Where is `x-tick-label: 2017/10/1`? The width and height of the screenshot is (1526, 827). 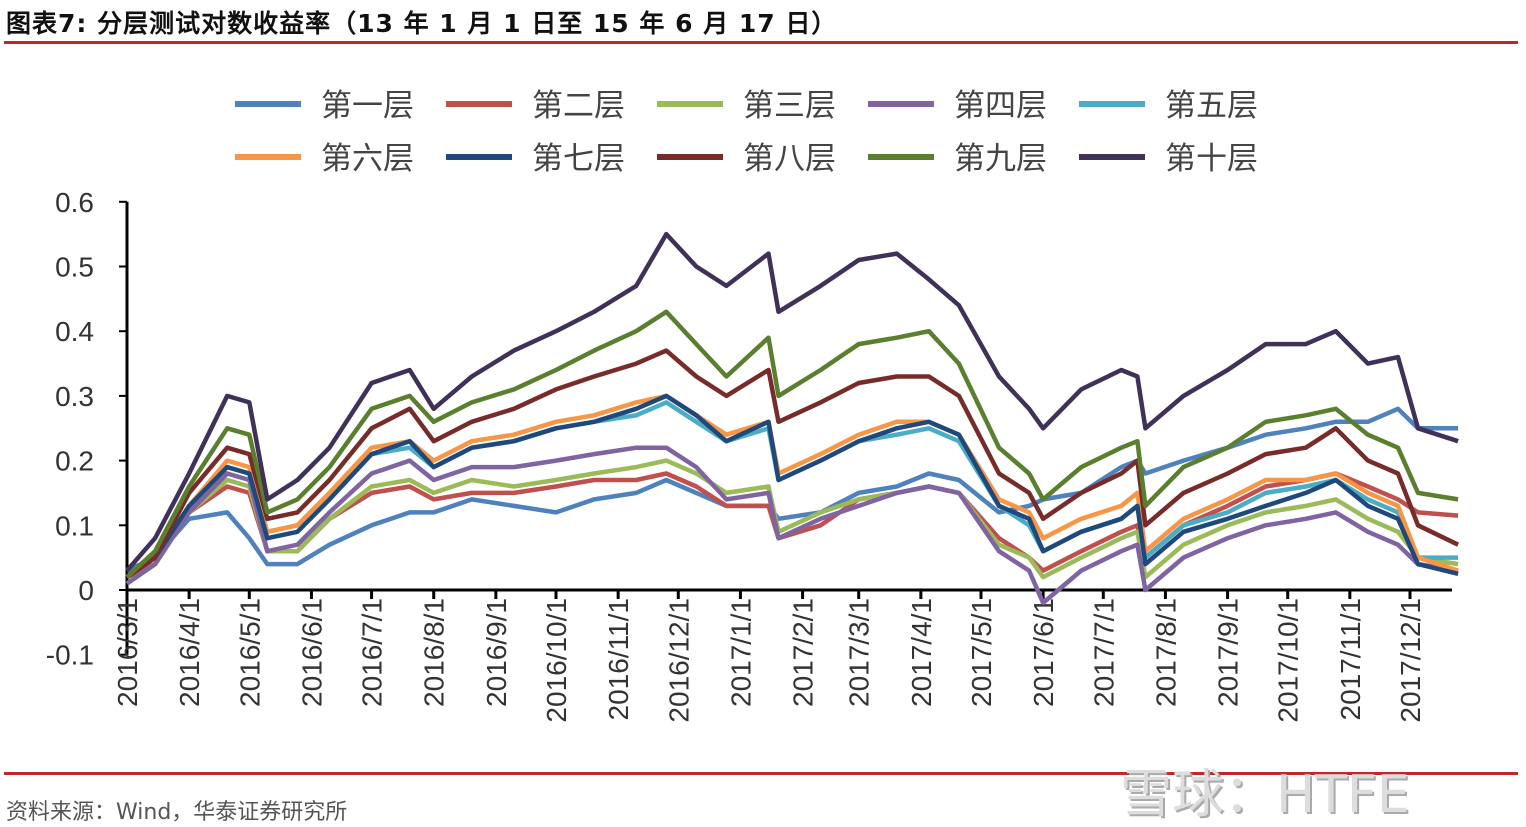 x-tick-label: 2017/10/1 is located at coordinates (1288, 660).